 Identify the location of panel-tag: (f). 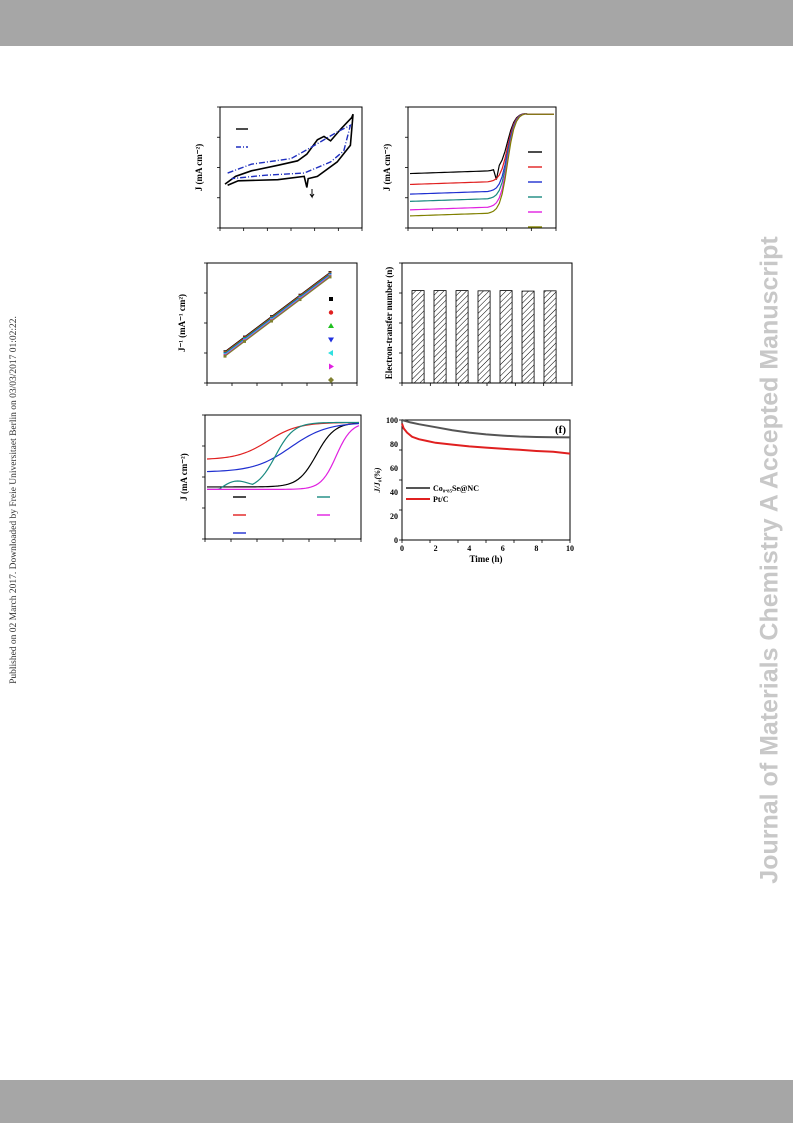
(560, 430).